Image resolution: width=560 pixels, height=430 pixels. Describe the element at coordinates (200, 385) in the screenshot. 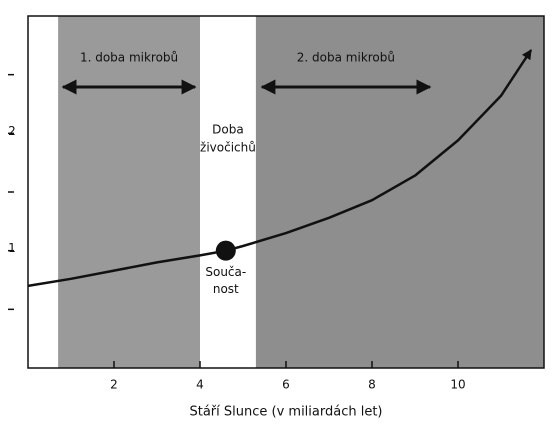

I see `x-tick-label: 4` at that location.